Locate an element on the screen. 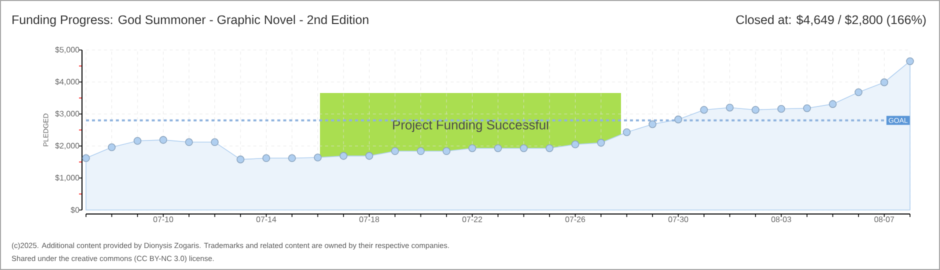  chart-title: Funding Progress: God Summoner - Graphic Novel - 2nd Edition is located at coordinates (190, 20).